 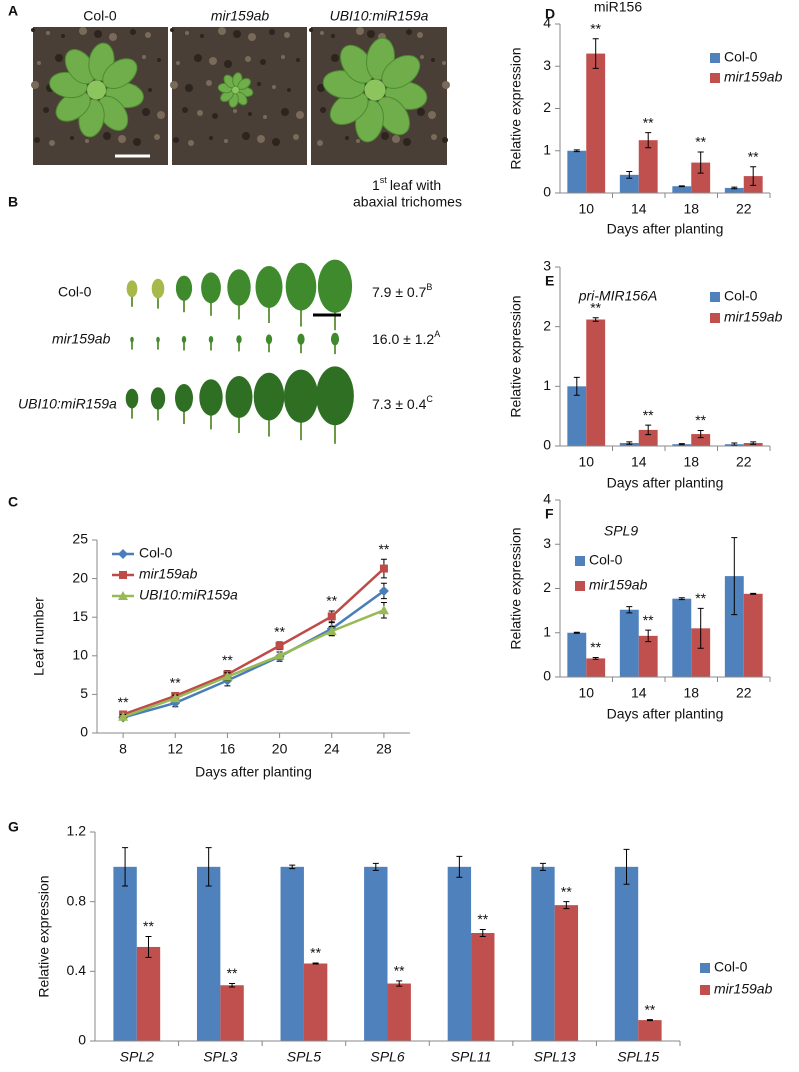 I want to click on header-suffix: st, so click(x=384, y=180).